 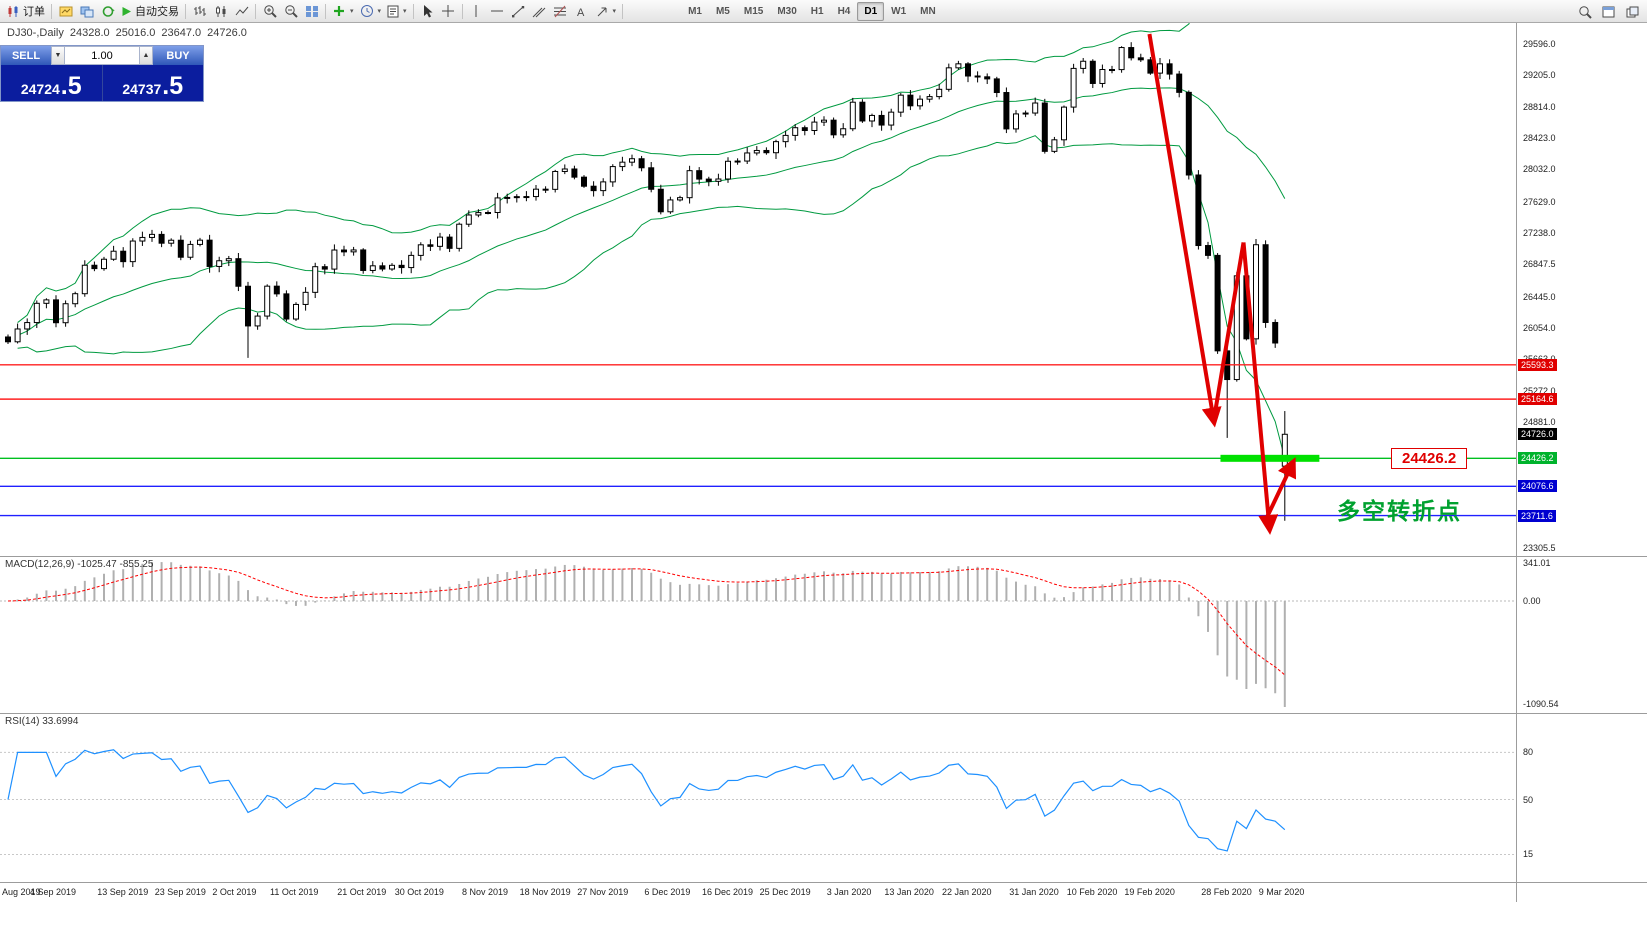 What do you see at coordinates (518, 11) in the screenshot?
I see `trendline-tool` at bounding box center [518, 11].